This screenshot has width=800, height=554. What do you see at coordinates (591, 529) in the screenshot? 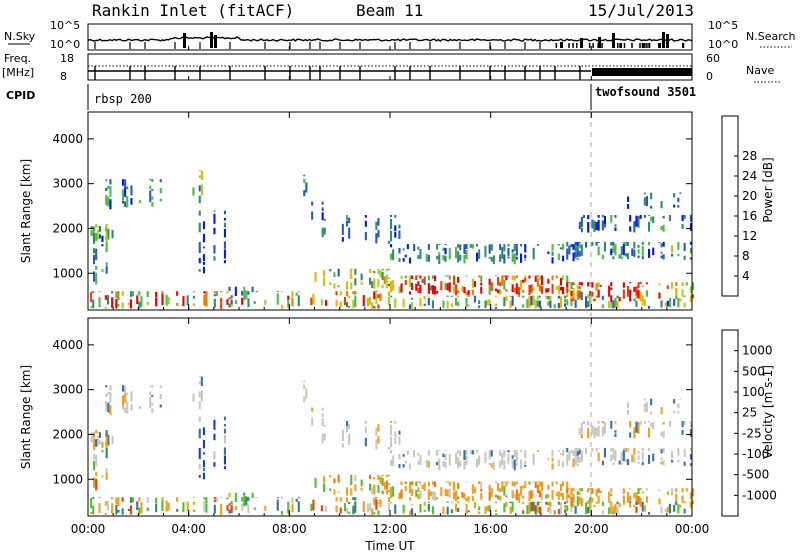
I see `x-tick-label: 20:00` at bounding box center [591, 529].